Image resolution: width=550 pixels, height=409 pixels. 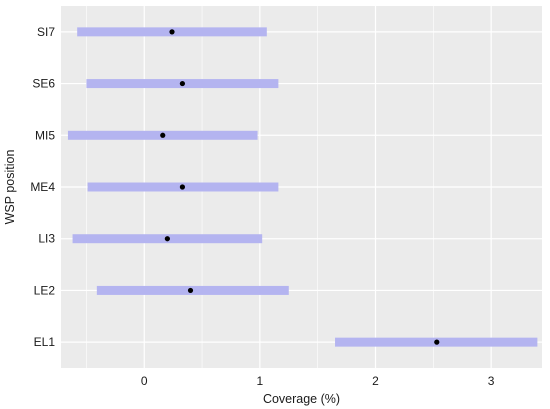 I want to click on y-tick-label-le2: LE2, so click(x=45, y=290).